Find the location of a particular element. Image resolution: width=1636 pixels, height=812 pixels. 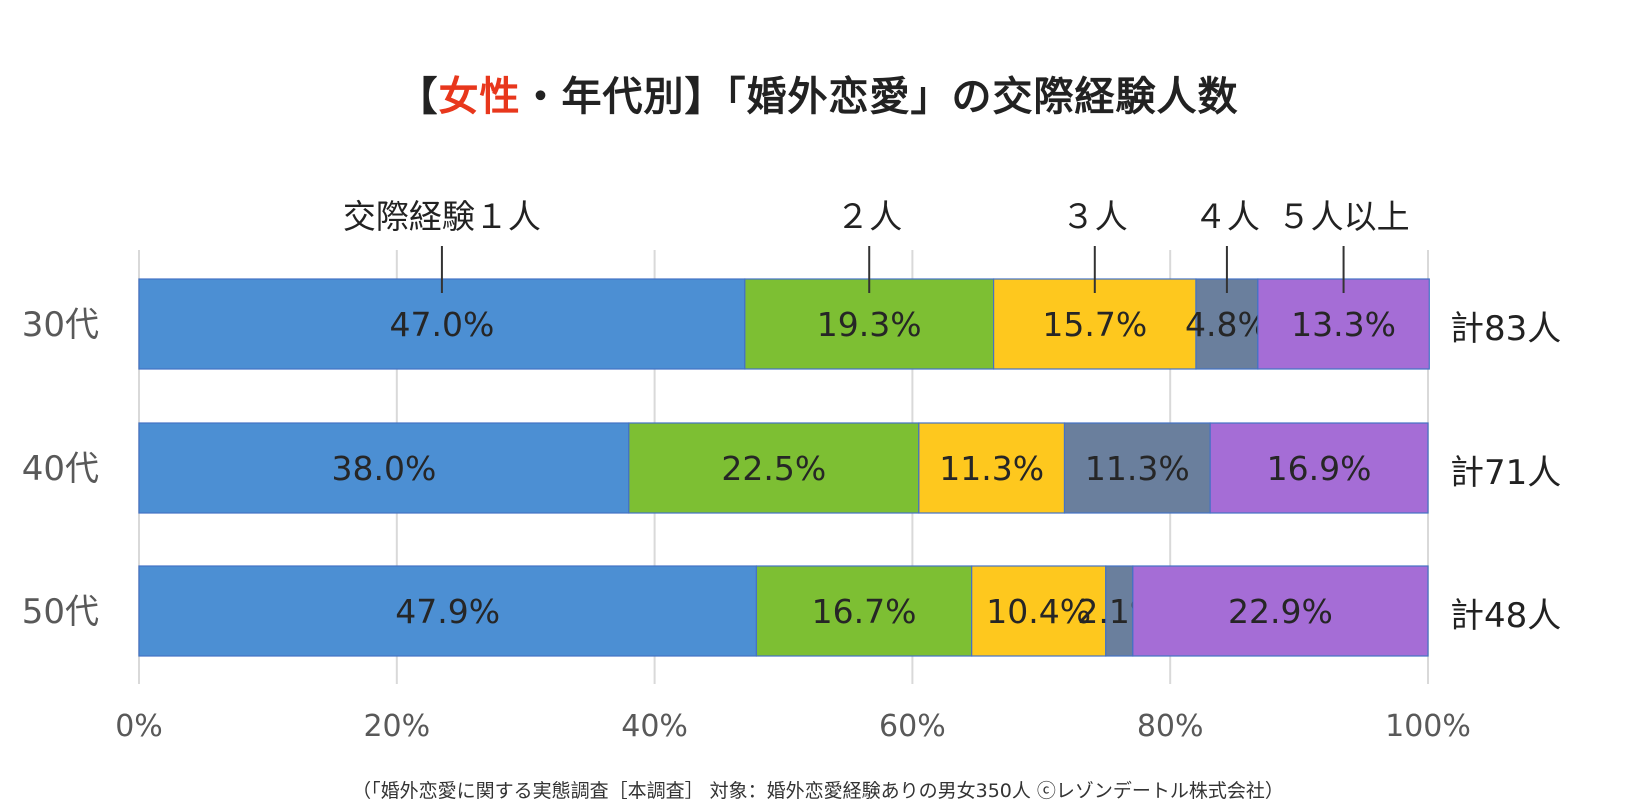

data-label: 22.9% is located at coordinates (1280, 611).